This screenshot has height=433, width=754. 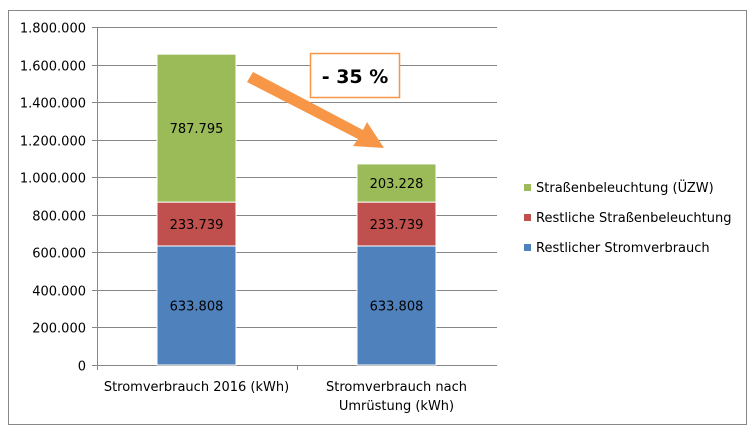 What do you see at coordinates (59, 254) in the screenshot?
I see `y-tick-label: 600.000` at bounding box center [59, 254].